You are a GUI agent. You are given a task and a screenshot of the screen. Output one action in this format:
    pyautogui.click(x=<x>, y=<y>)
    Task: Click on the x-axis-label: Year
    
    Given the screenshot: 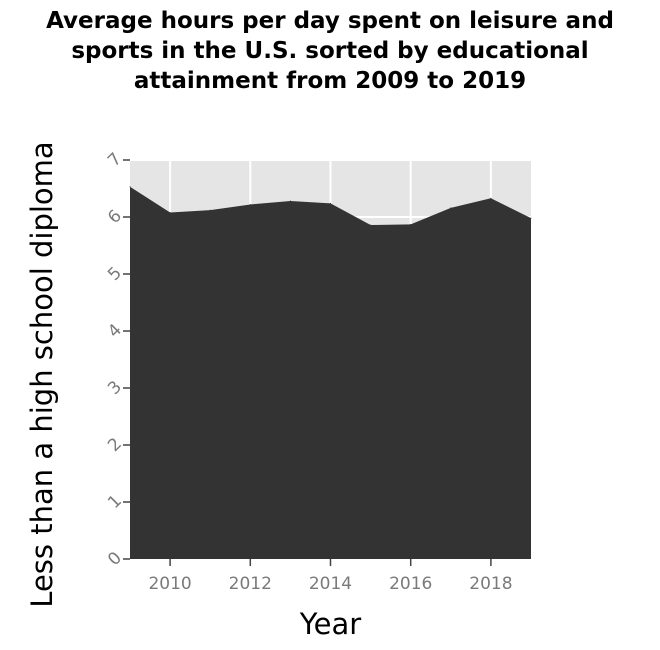 What is the action you would take?
    pyautogui.click(x=330, y=624)
    